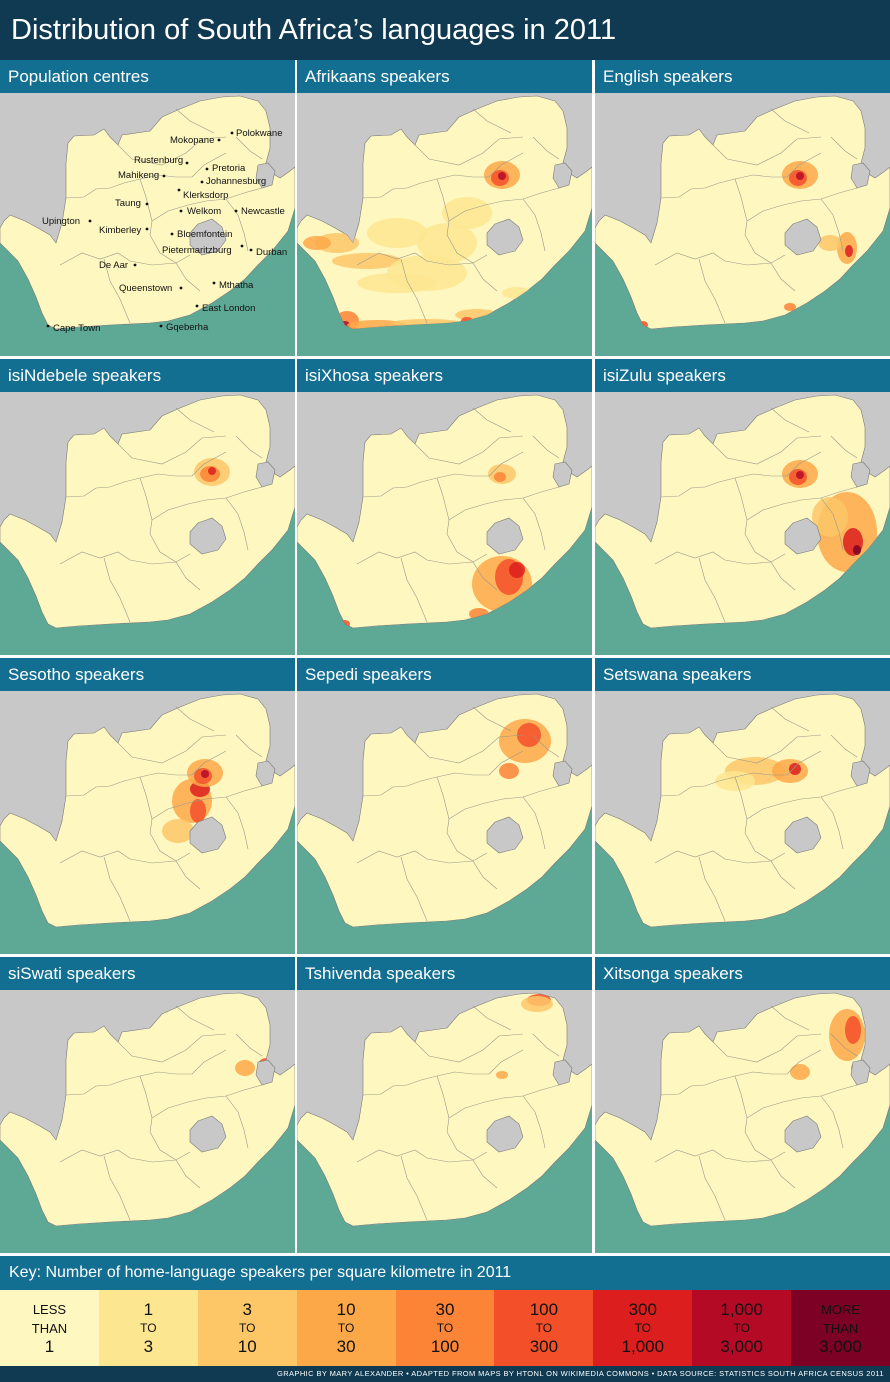 This screenshot has width=890, height=1382. Describe the element at coordinates (271, 252) in the screenshot. I see `city-label: Durban` at that location.